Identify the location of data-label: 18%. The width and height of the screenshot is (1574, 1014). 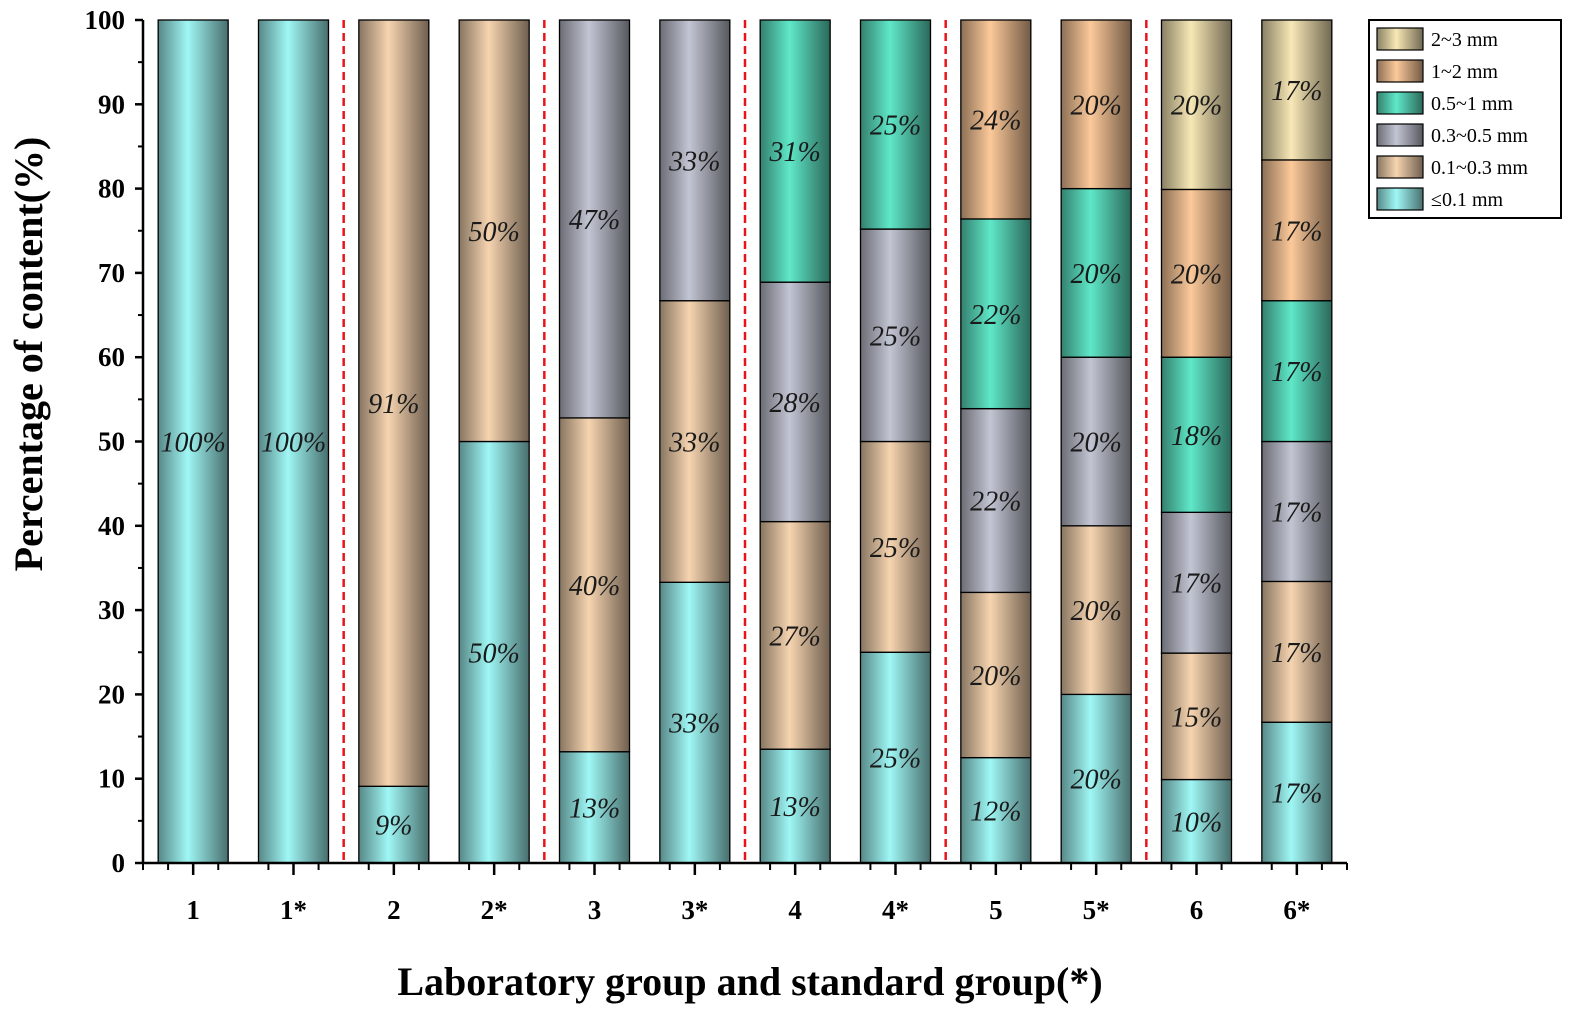
(1196, 436).